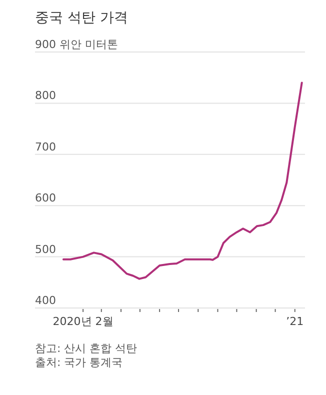 This screenshot has width=326, height=395. What do you see at coordinates (86, 348) in the screenshot?
I see `text: 참고: 산시 혼합 석탄` at bounding box center [86, 348].